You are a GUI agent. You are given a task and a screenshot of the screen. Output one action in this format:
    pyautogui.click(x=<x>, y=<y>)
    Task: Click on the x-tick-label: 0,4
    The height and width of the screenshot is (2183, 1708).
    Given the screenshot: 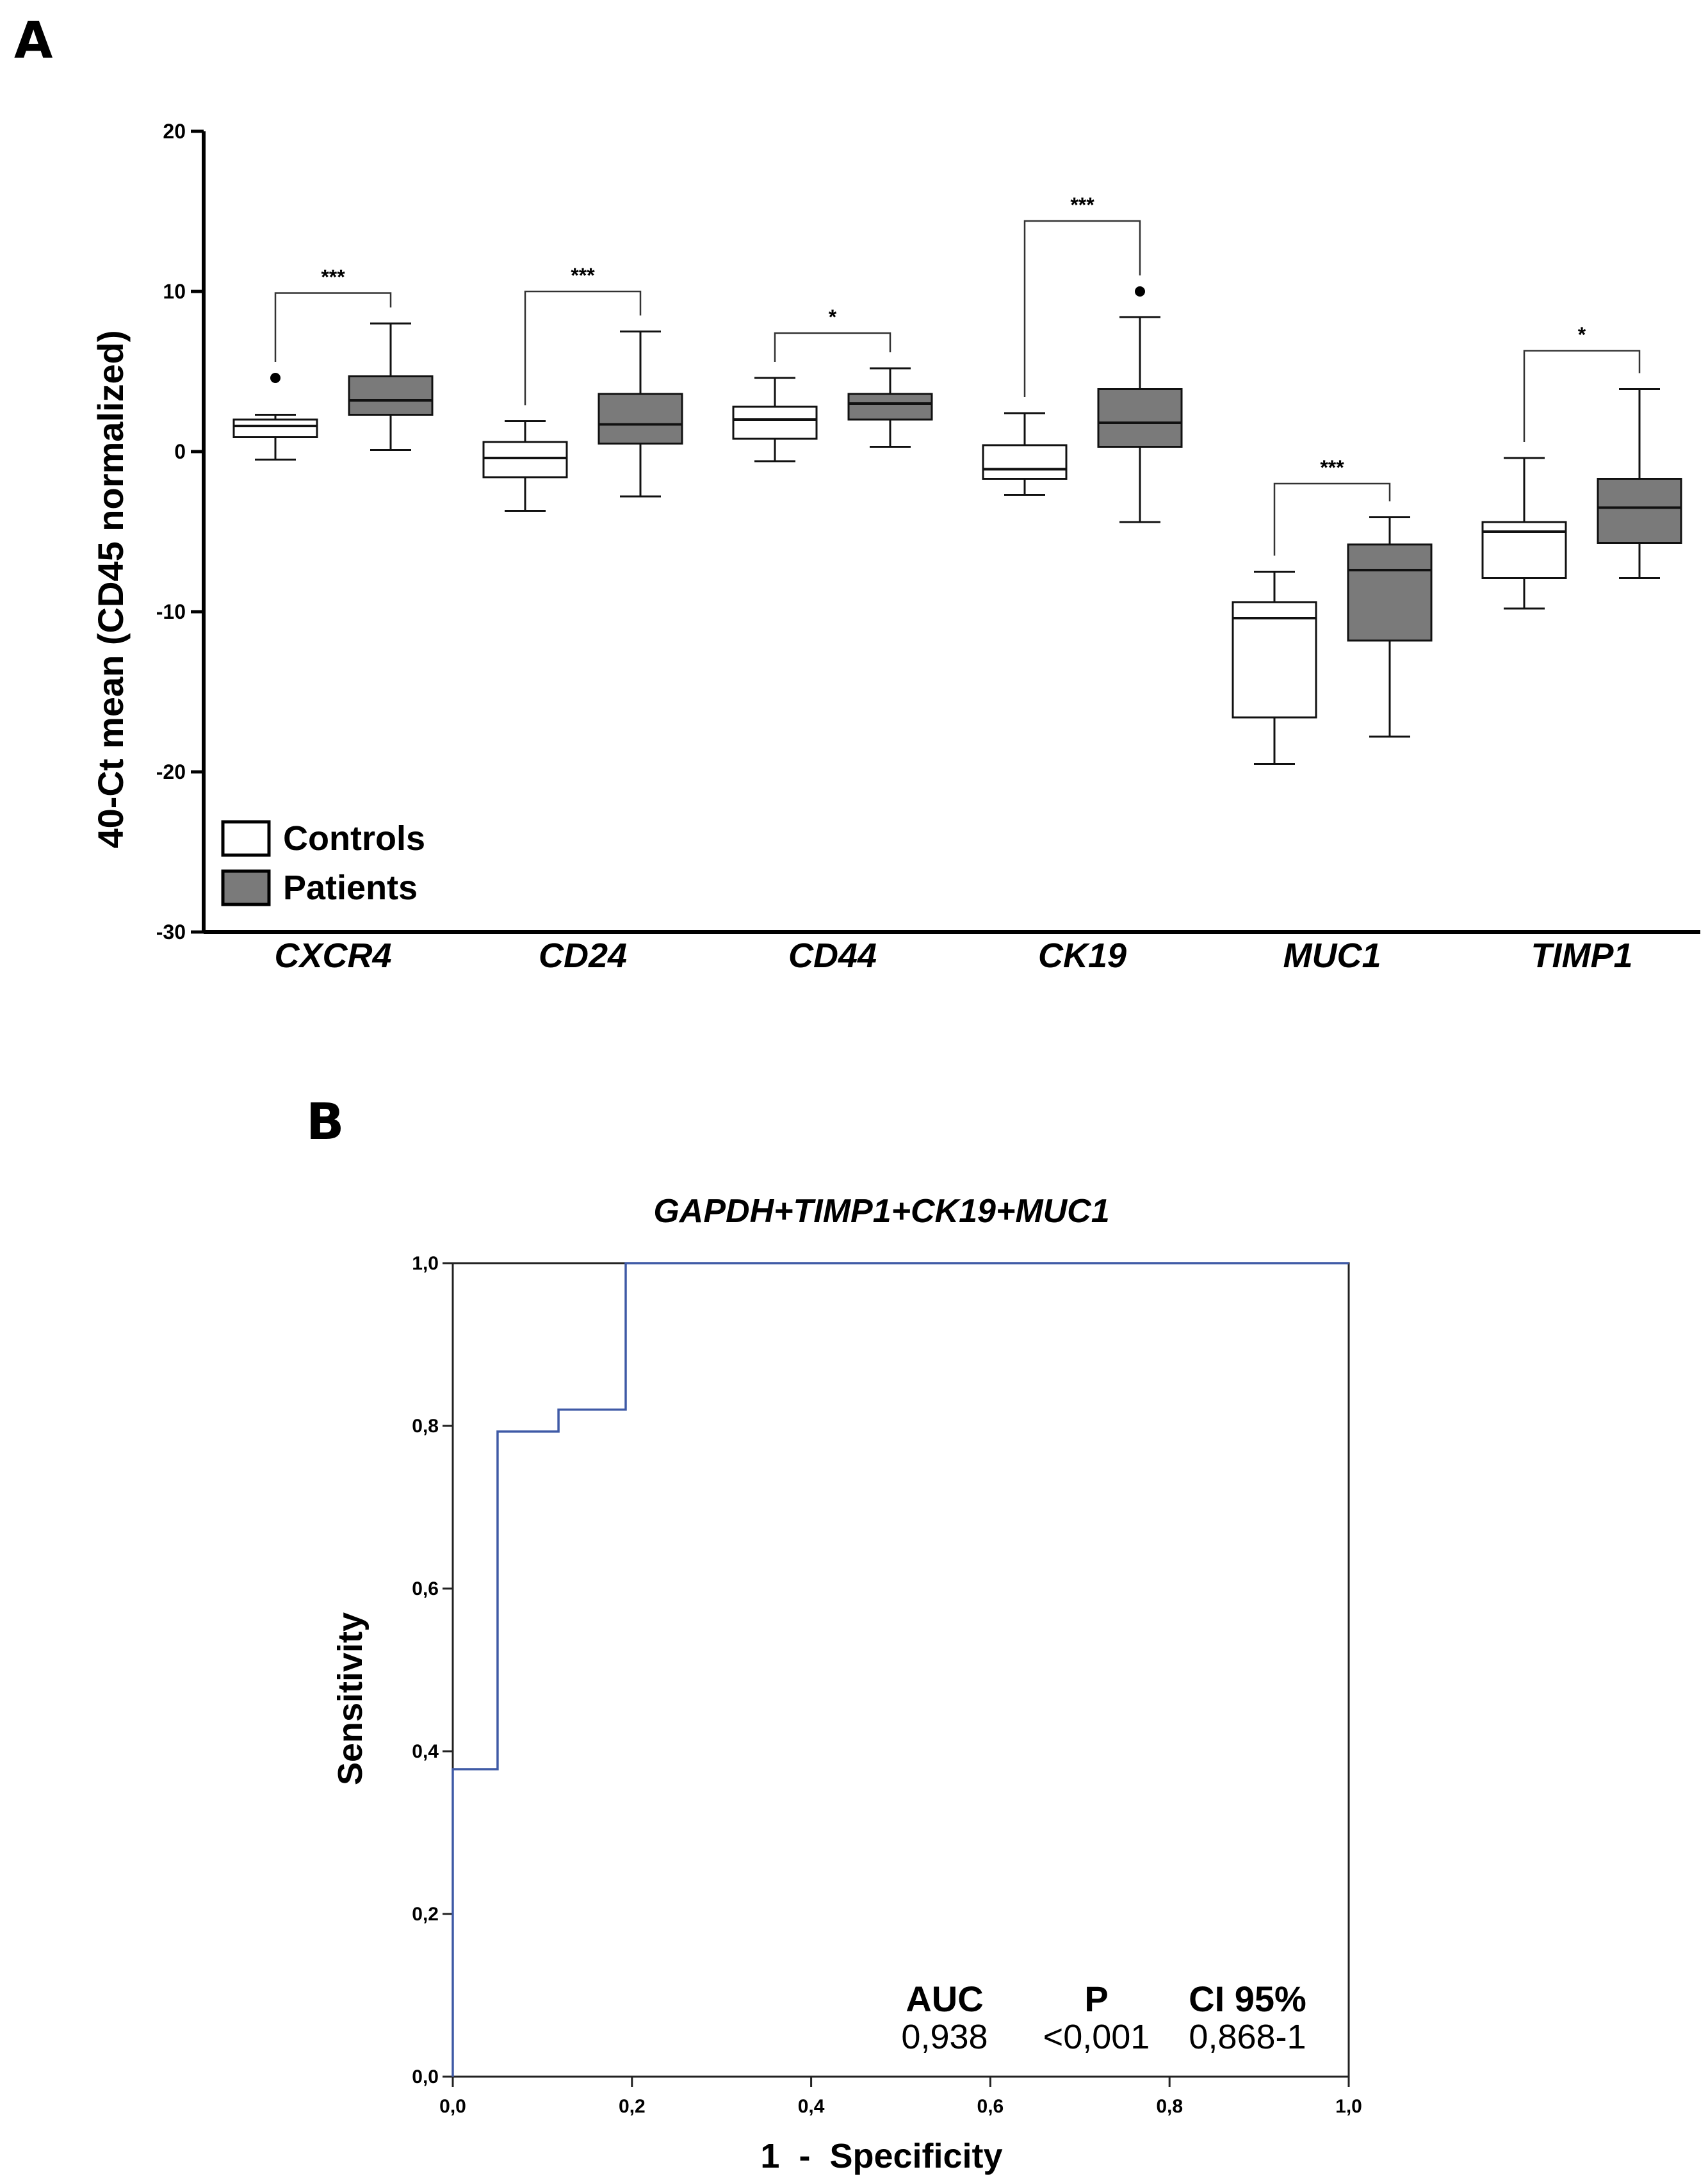 What is the action you would take?
    pyautogui.click(x=811, y=2106)
    